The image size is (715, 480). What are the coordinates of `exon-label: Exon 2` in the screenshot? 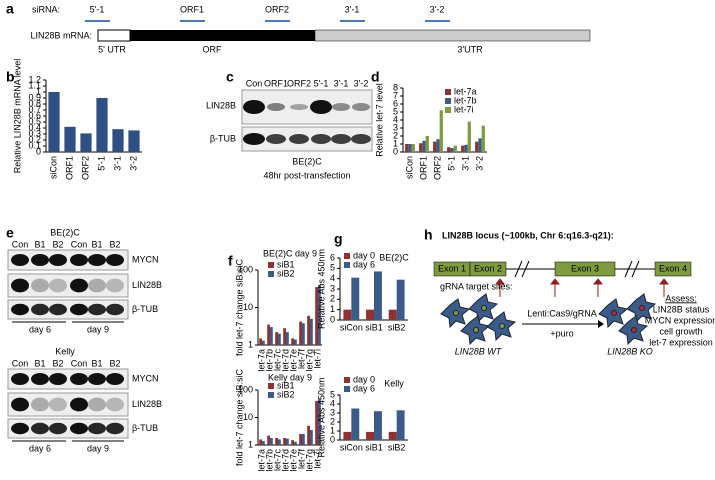 It's located at (488, 268).